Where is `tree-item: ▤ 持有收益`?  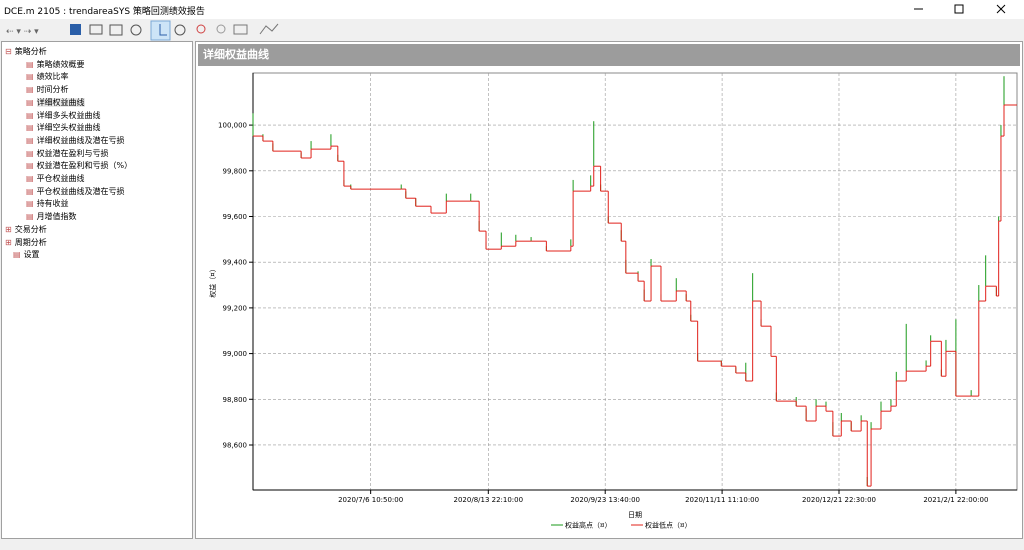 tree-item: ▤ 持有收益 is located at coordinates (47, 203).